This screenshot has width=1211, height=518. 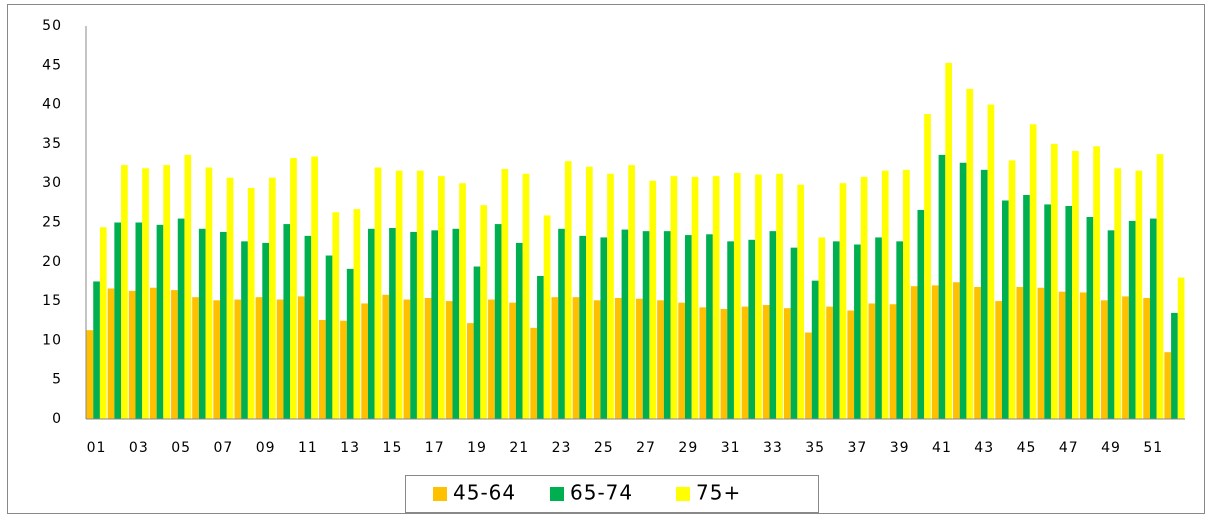 I want to click on x-tick-label: 35, so click(x=815, y=448).